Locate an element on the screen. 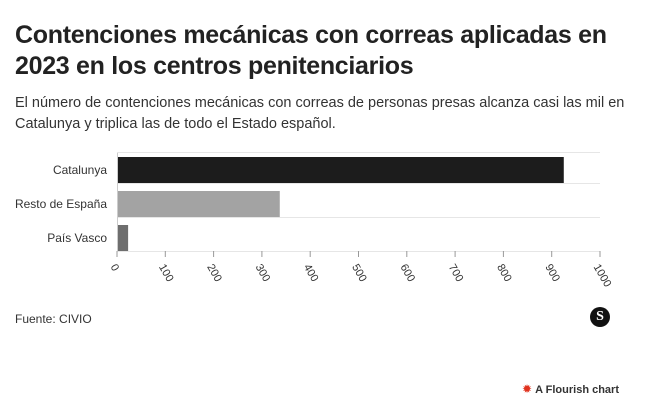  source-note: Fuente: CIVIO is located at coordinates (53, 319).